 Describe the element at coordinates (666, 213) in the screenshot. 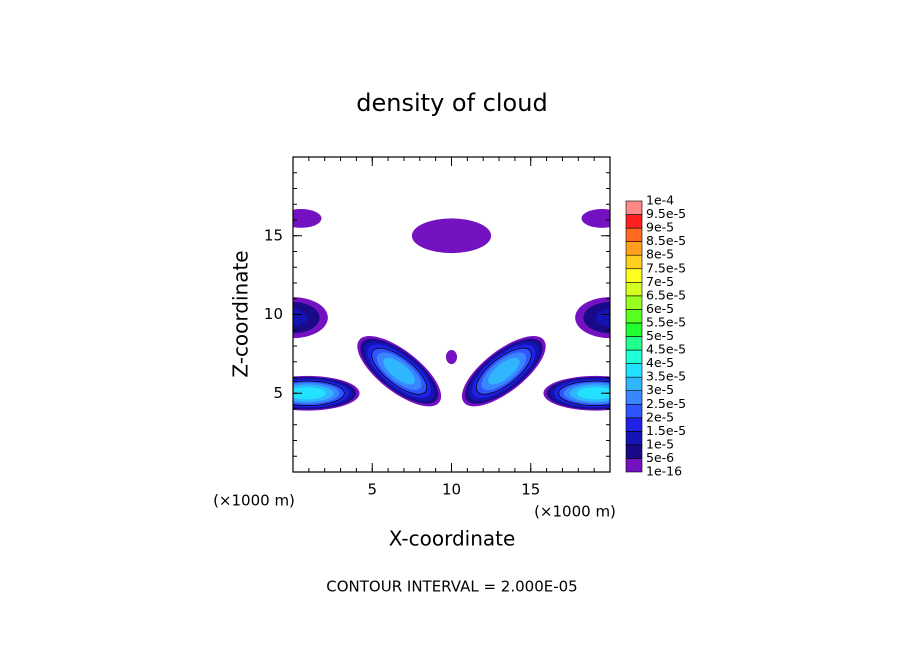

I see `colorbar-label: 9.5e-5` at that location.